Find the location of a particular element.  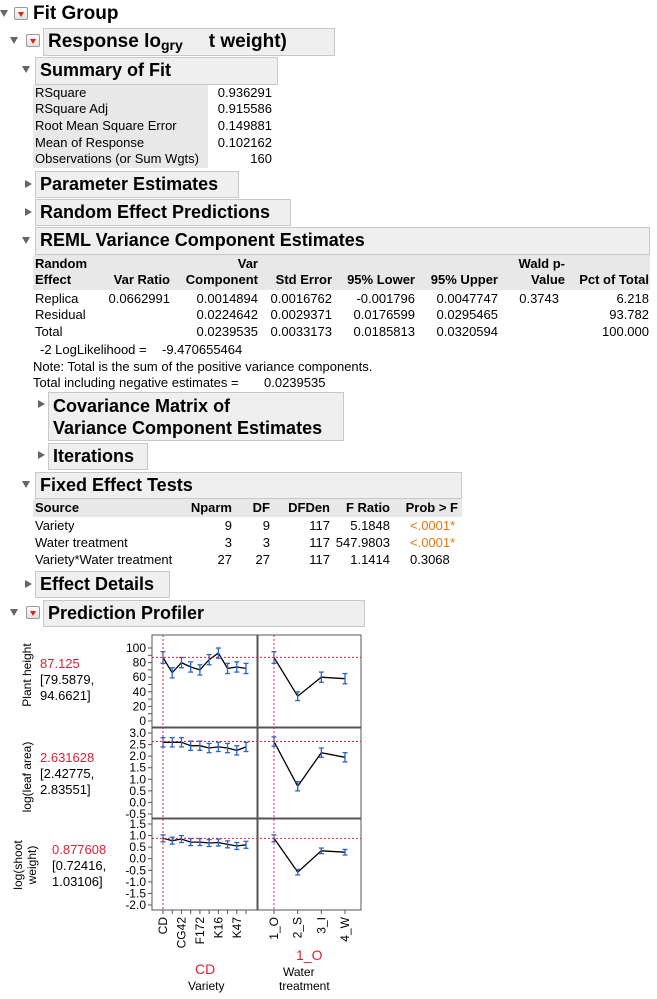

profiler-menu-icon is located at coordinates (33, 612).